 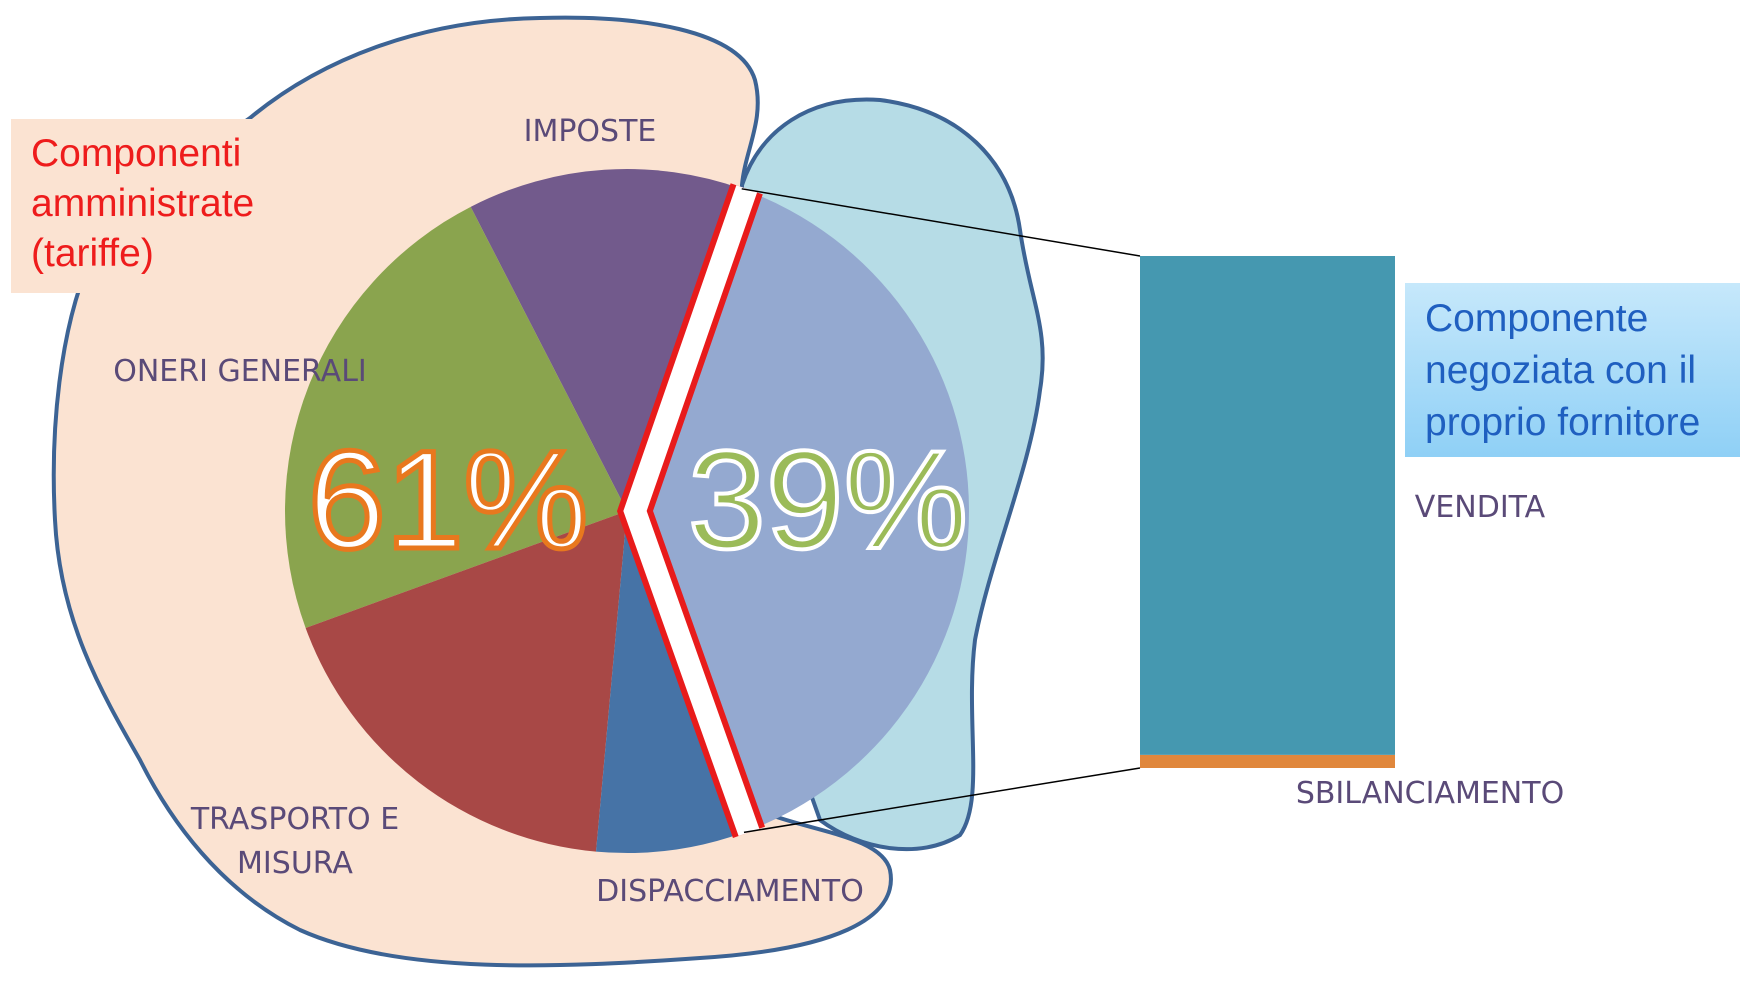 What do you see at coordinates (730, 891) in the screenshot?
I see `slice-label: DISPACCIAMENTO` at bounding box center [730, 891].